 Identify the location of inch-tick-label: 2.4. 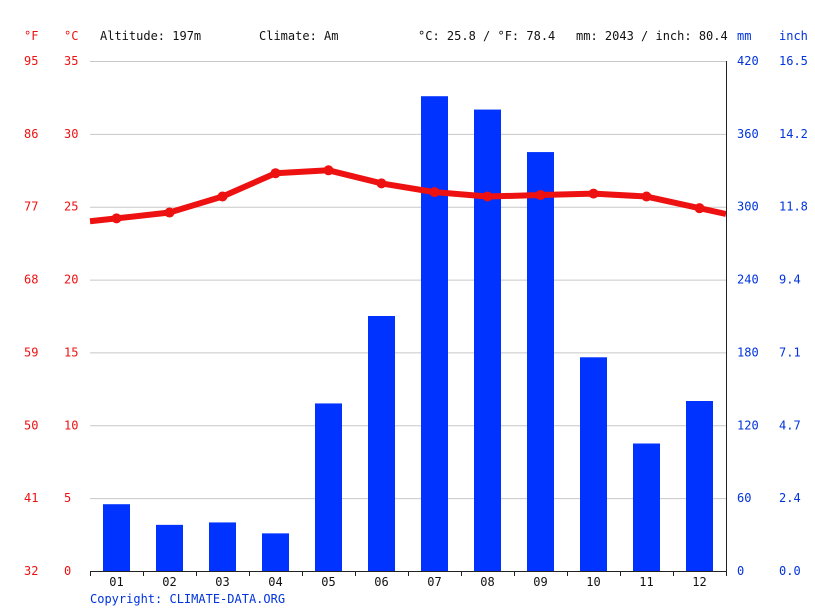
(790, 498).